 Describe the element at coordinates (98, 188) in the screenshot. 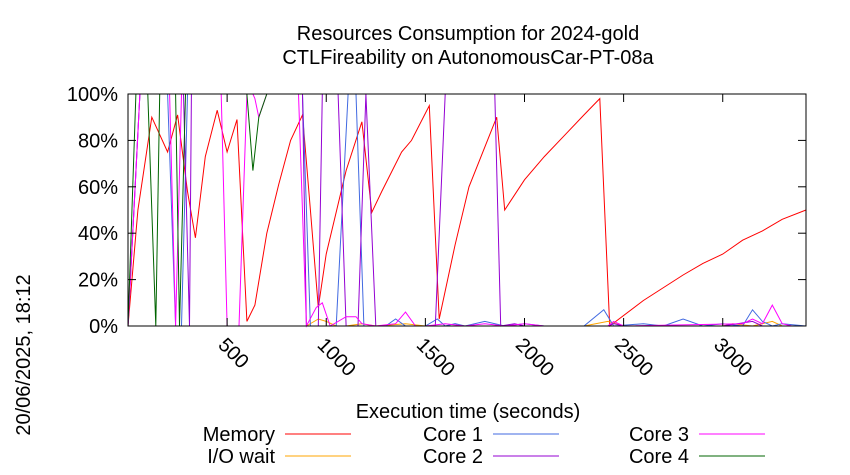

I see `y-tick-label: 60%` at that location.